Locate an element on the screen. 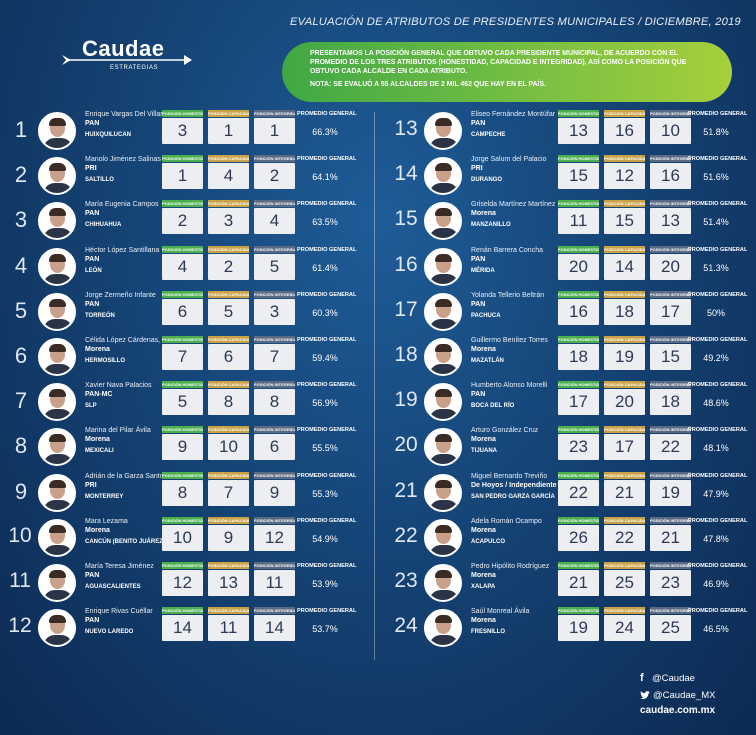 The height and width of the screenshot is (735, 756). city-label: SLP is located at coordinates (91, 406).